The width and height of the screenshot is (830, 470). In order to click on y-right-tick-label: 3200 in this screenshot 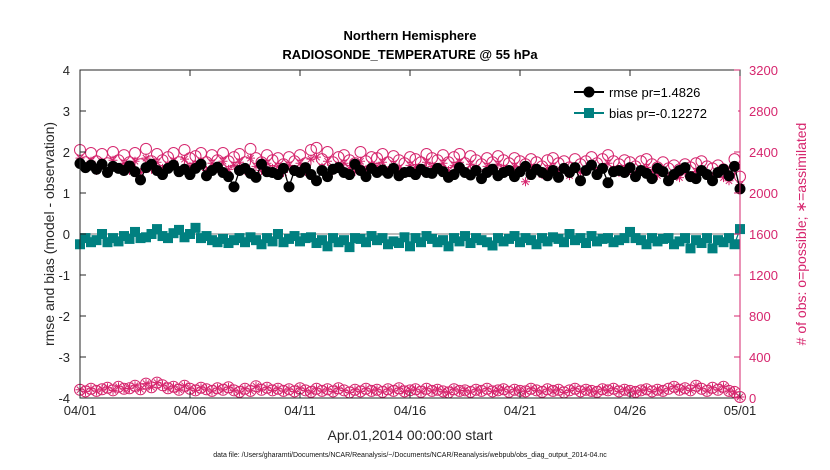, I will do `click(763, 70)`.